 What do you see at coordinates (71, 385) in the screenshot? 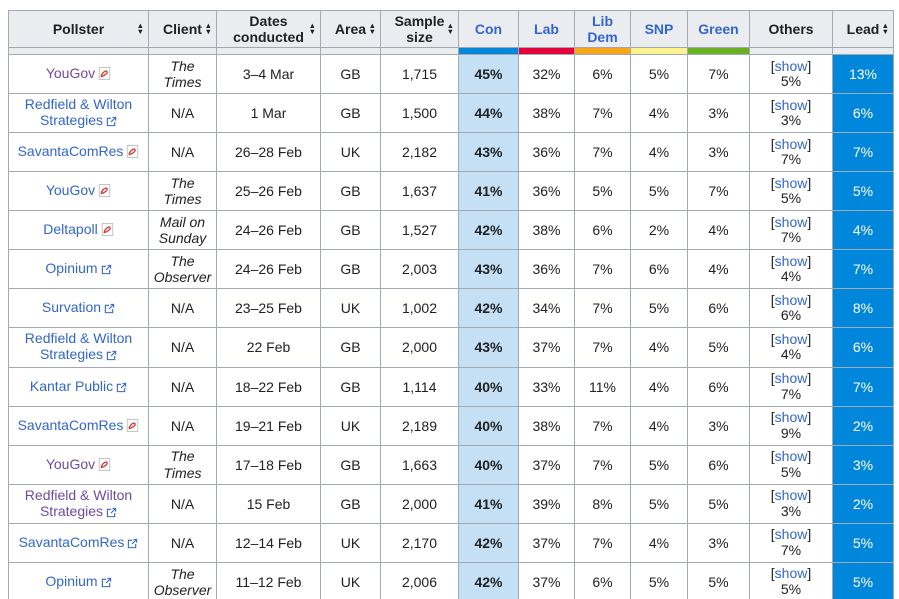
I see `pollster-link: Kantar Public` at bounding box center [71, 385].